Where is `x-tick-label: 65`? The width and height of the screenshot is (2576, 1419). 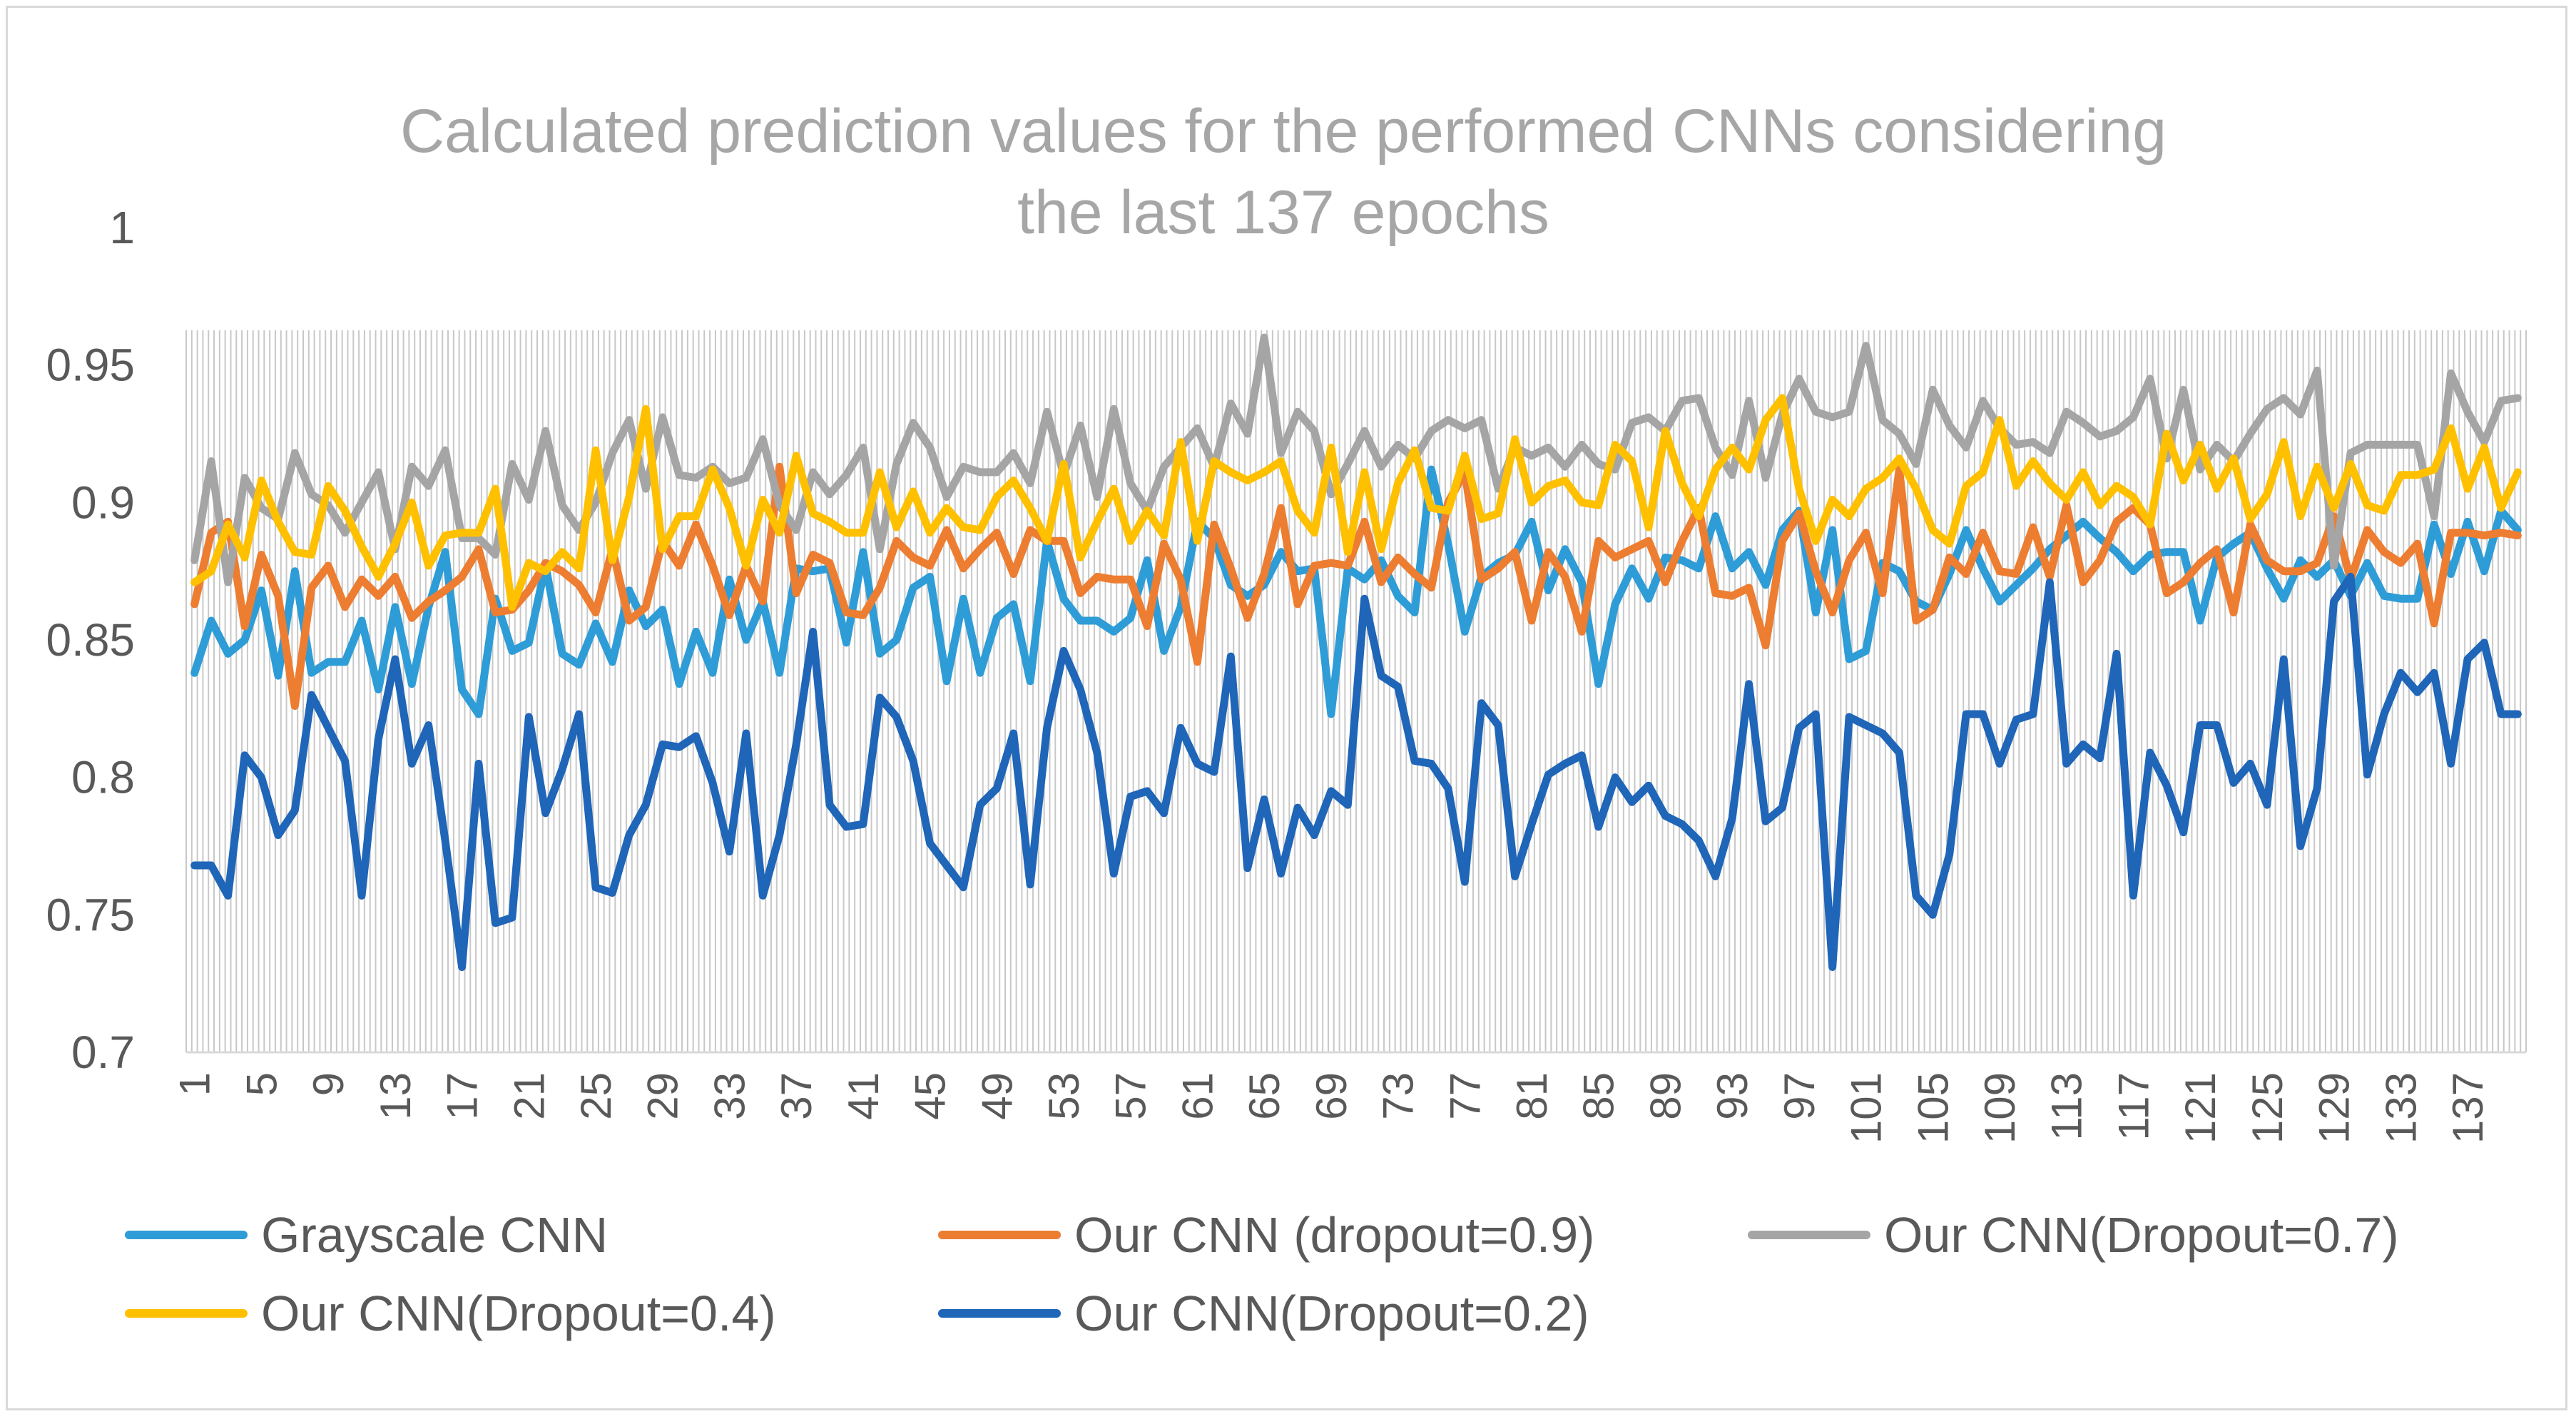
x-tick-label: 65 is located at coordinates (1264, 1096).